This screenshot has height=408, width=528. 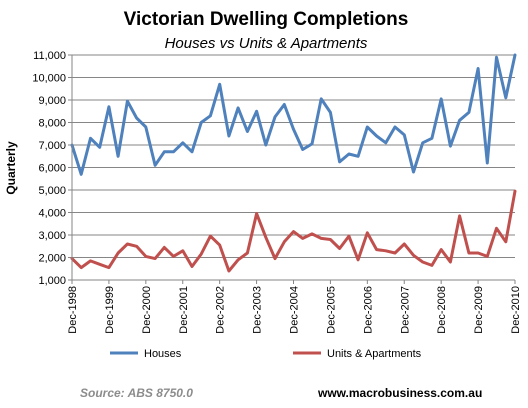 I want to click on y-tick-label: 9,000, so click(x=52, y=101).